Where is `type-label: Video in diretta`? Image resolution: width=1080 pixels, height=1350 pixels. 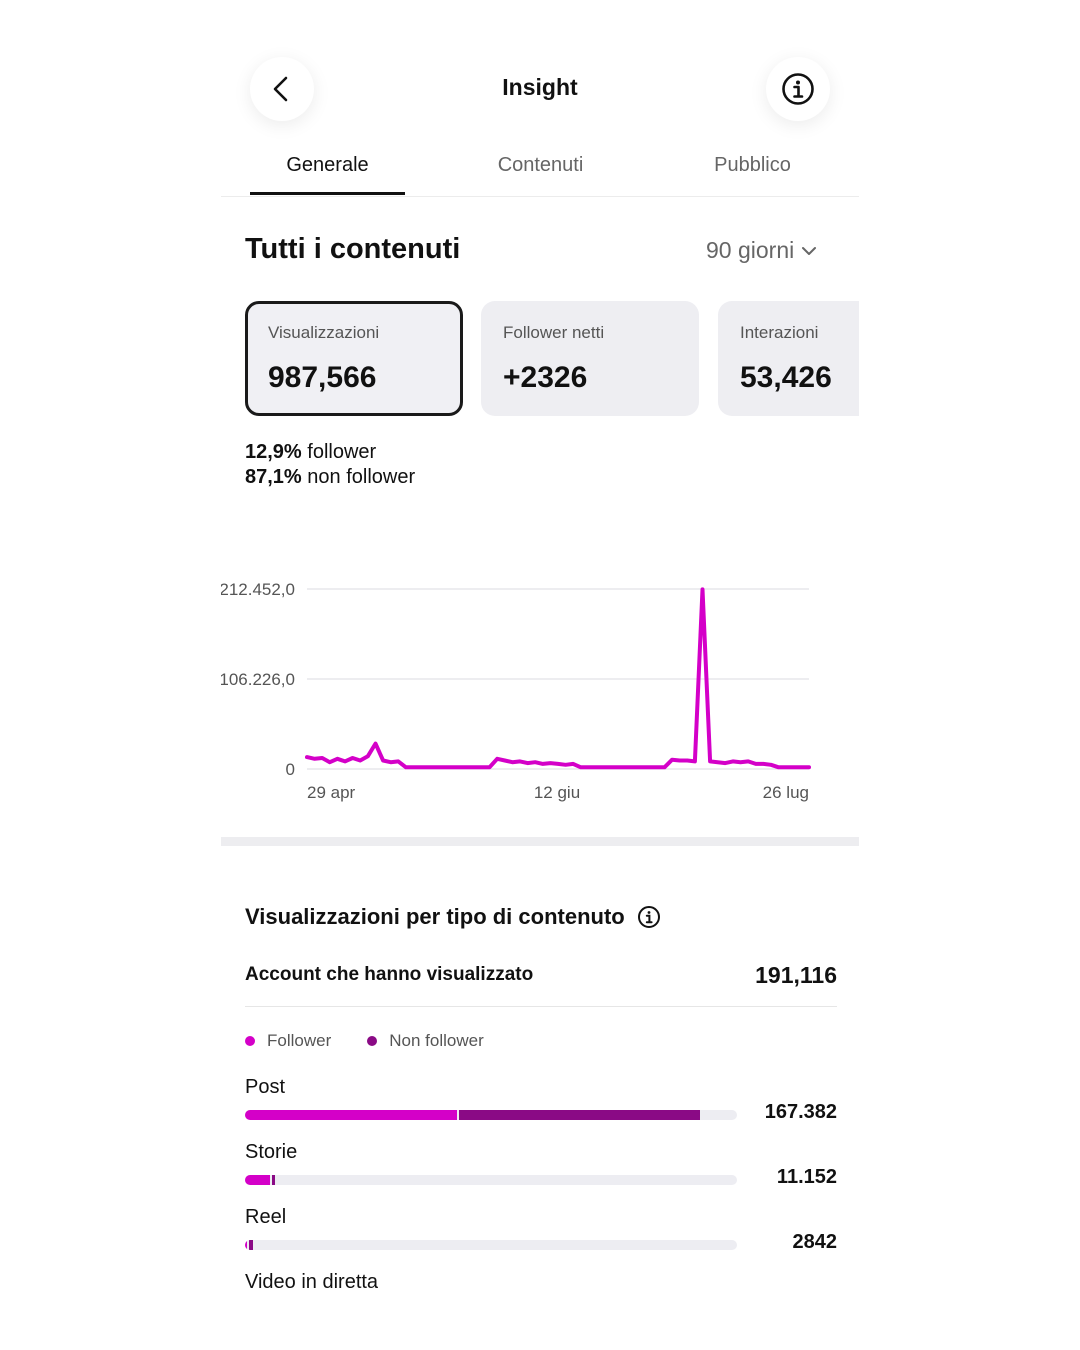 type-label: Video in diretta is located at coordinates (312, 1282).